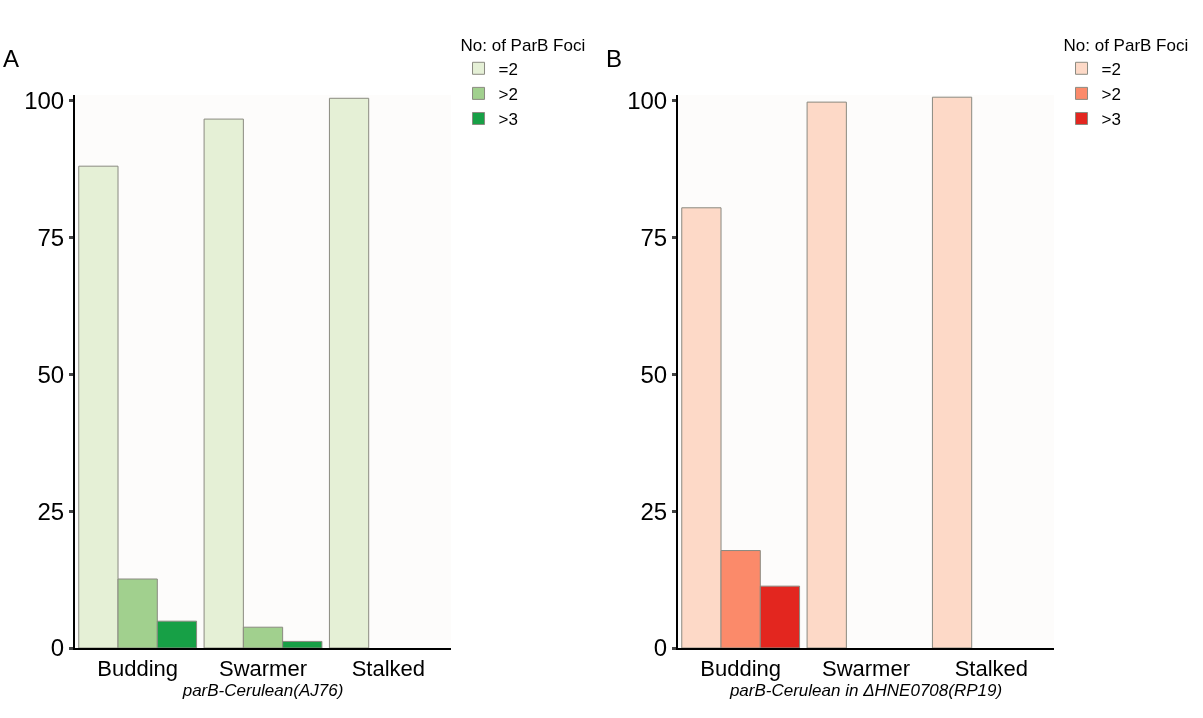  What do you see at coordinates (614, 59) in the screenshot?
I see `chart-title: B` at bounding box center [614, 59].